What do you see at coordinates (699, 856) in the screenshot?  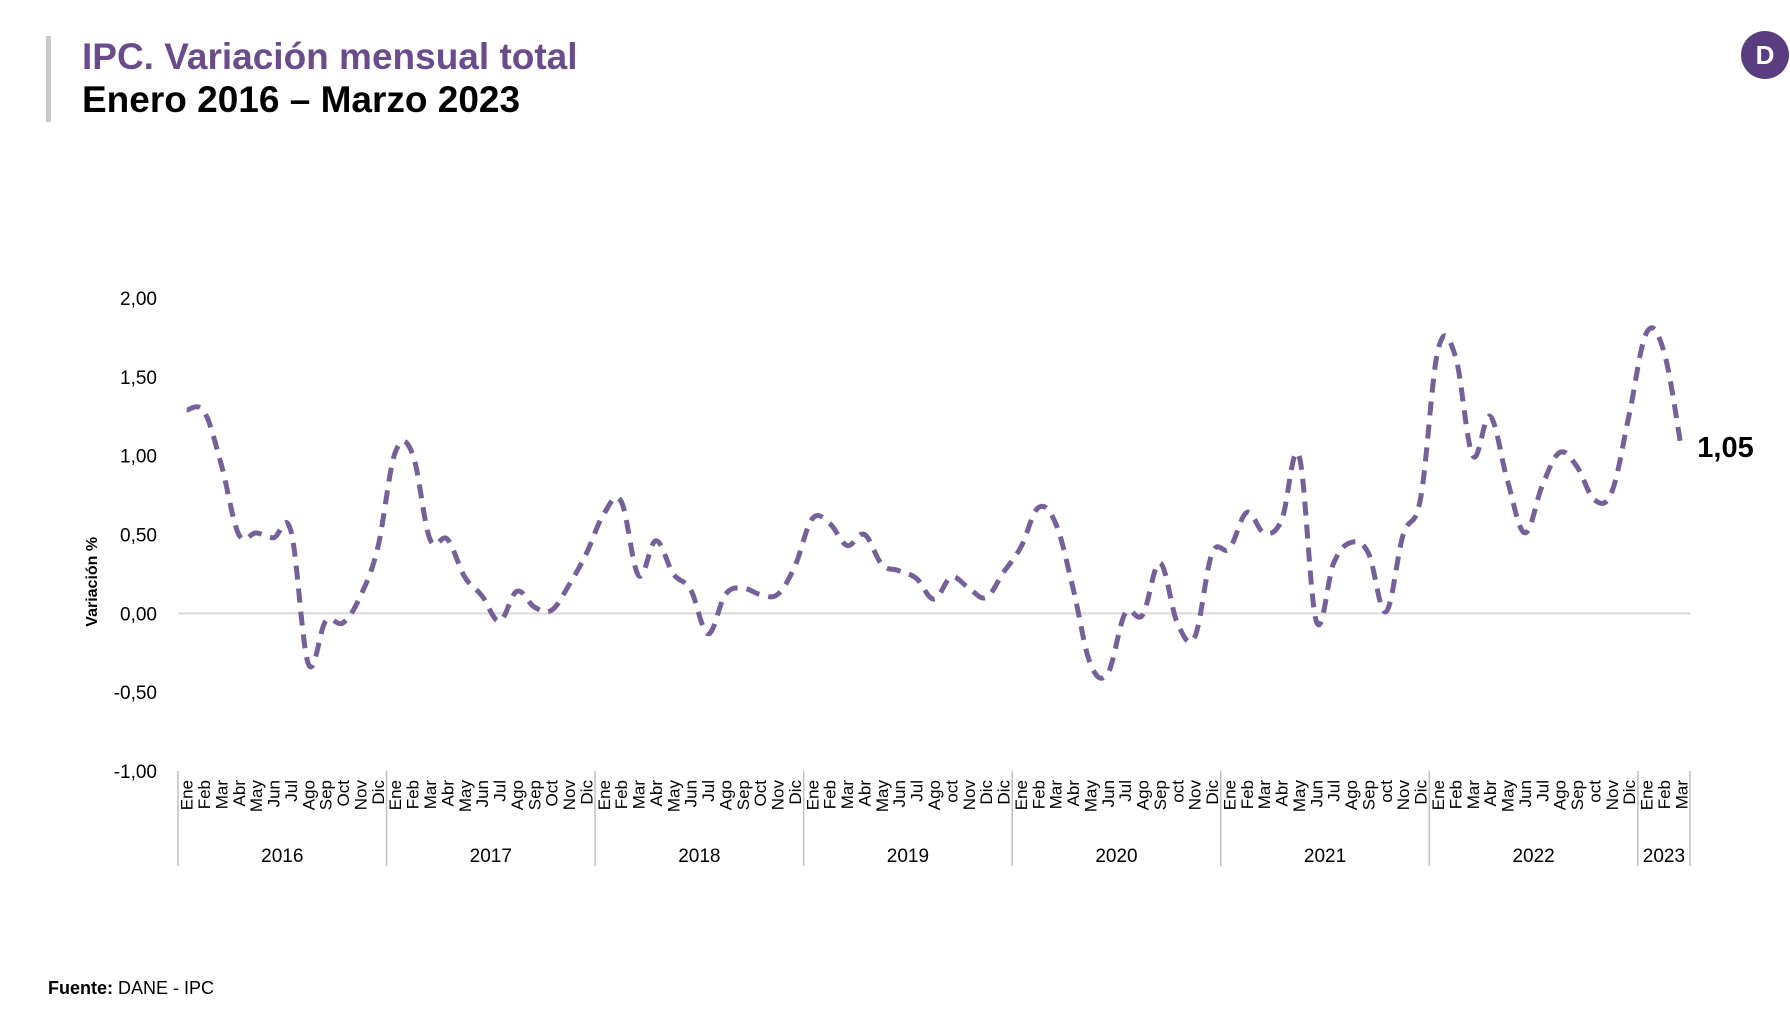 I see `year-label: 2018` at bounding box center [699, 856].